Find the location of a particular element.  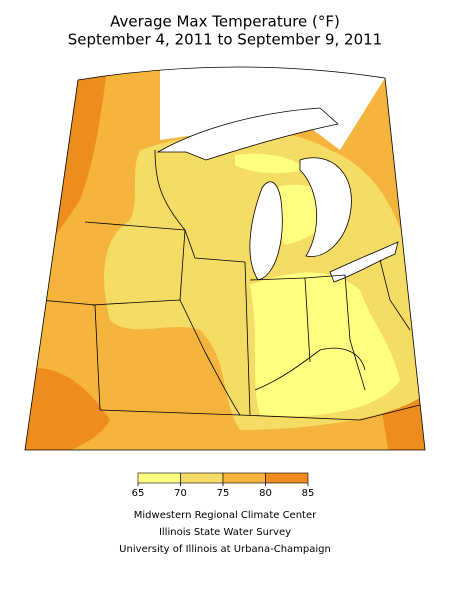

legend-tick-label: 85 is located at coordinates (308, 493).